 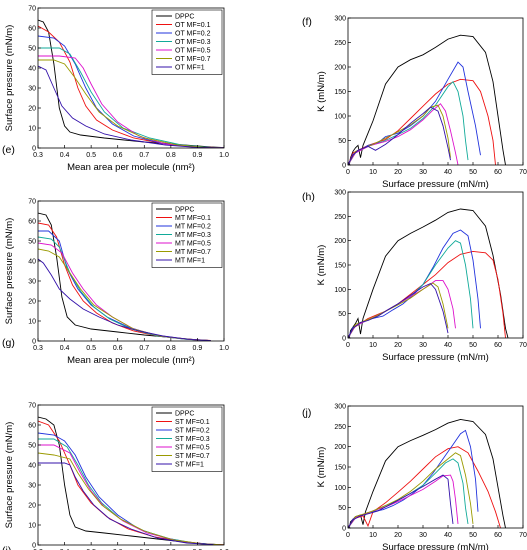 I want to click on x-axis-label: Surface pressure (mN/m), so click(x=435, y=357).